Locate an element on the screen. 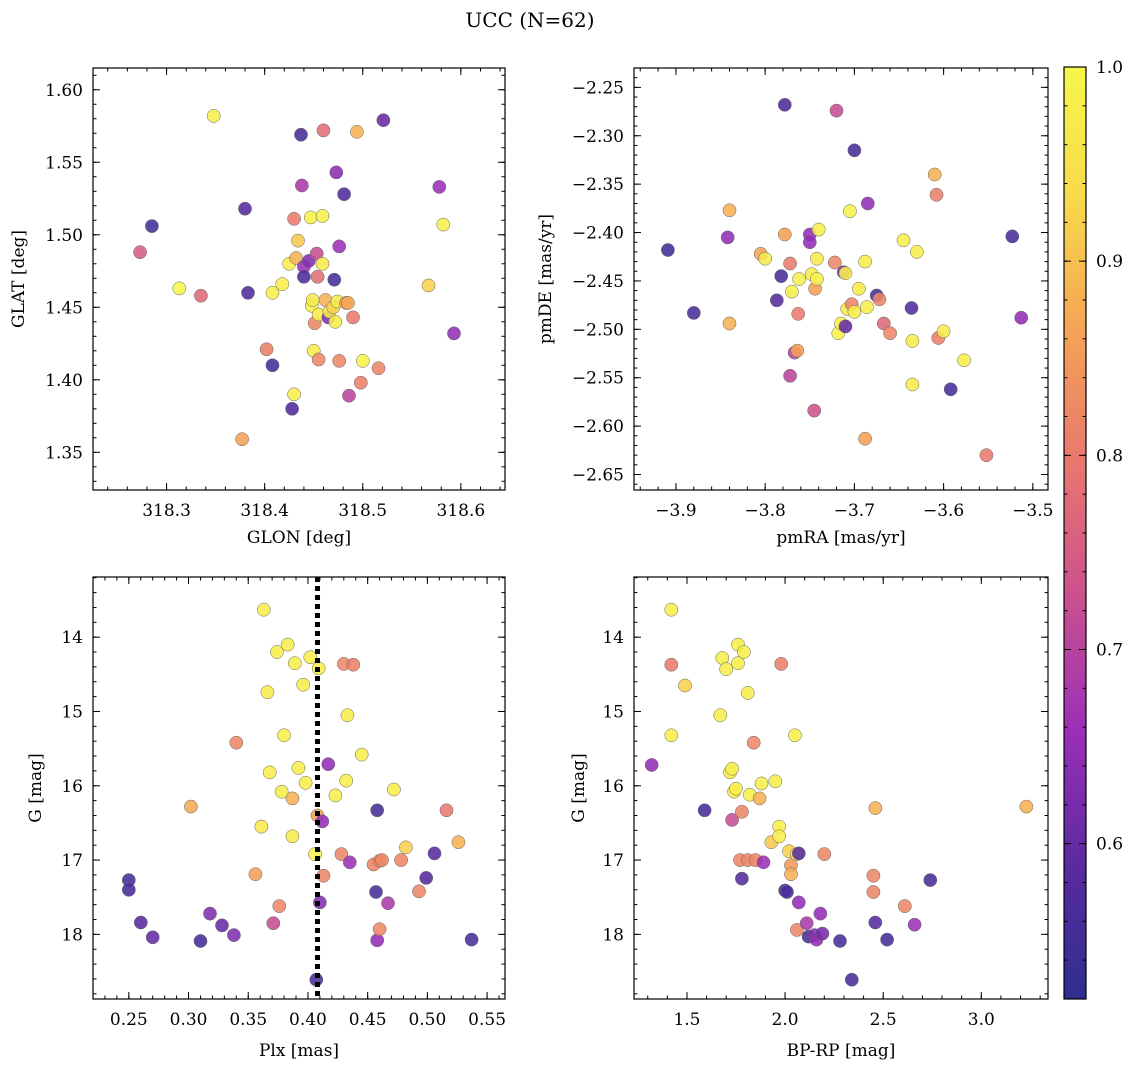 The image size is (1136, 1067). colorbar-tick-label: 1.0 is located at coordinates (1109, 68).